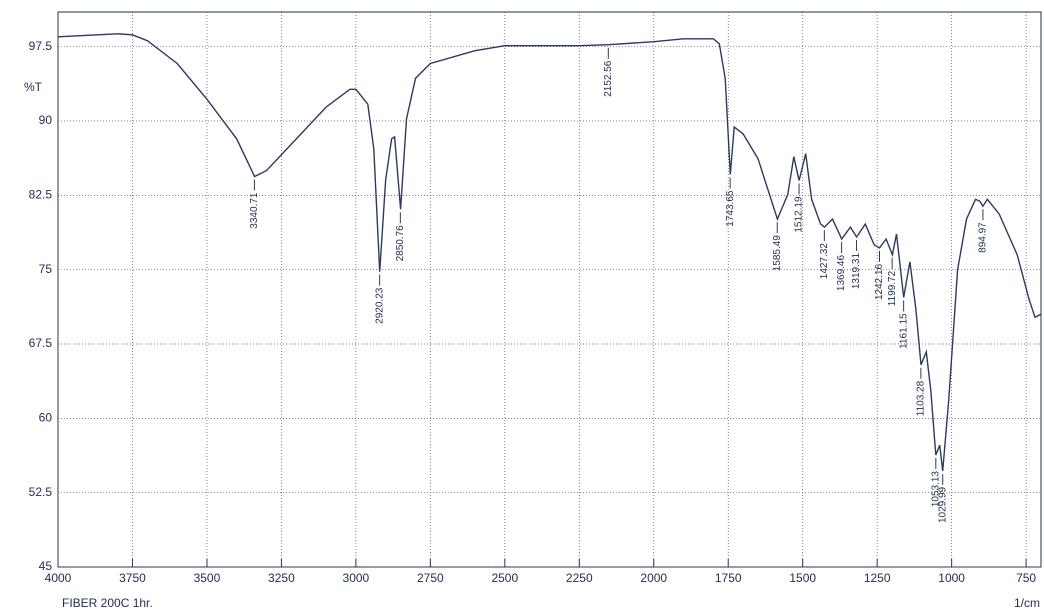 This screenshot has width=1044, height=612. Describe the element at coordinates (730, 208) in the screenshot. I see `peak-label: 1743.65` at that location.